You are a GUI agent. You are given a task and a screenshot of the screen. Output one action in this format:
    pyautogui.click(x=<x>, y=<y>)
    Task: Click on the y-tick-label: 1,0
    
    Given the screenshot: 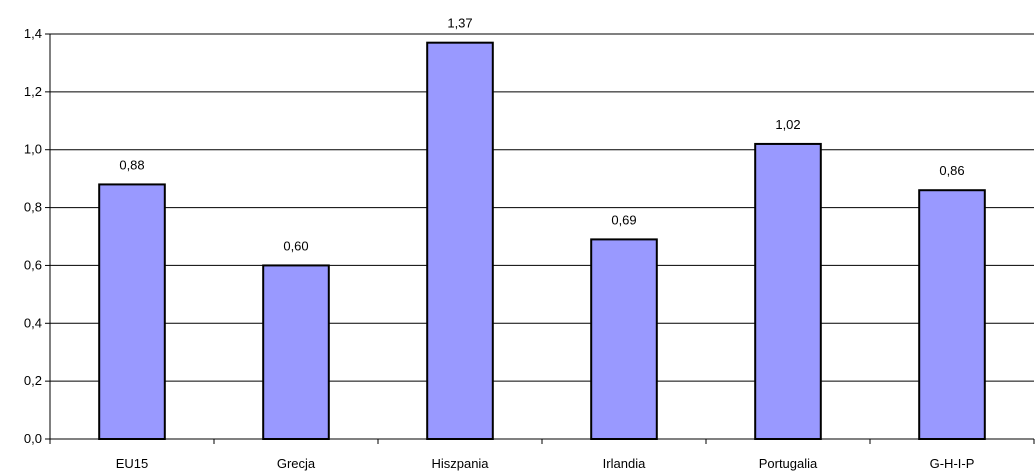 What is the action you would take?
    pyautogui.click(x=33, y=149)
    